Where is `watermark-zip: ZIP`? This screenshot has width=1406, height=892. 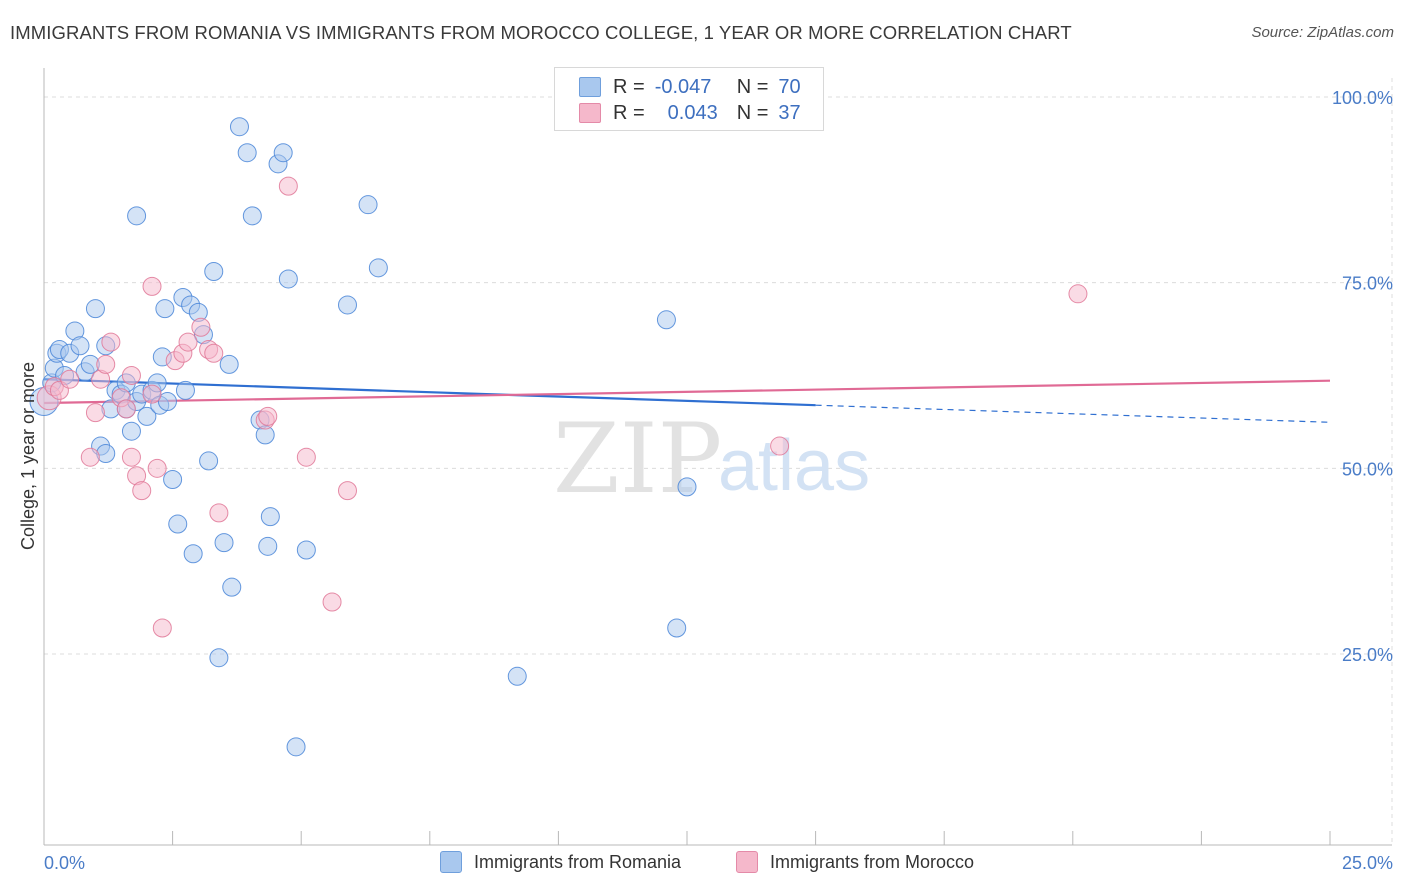 watermark-zip: ZIP is located at coordinates (637, 459).